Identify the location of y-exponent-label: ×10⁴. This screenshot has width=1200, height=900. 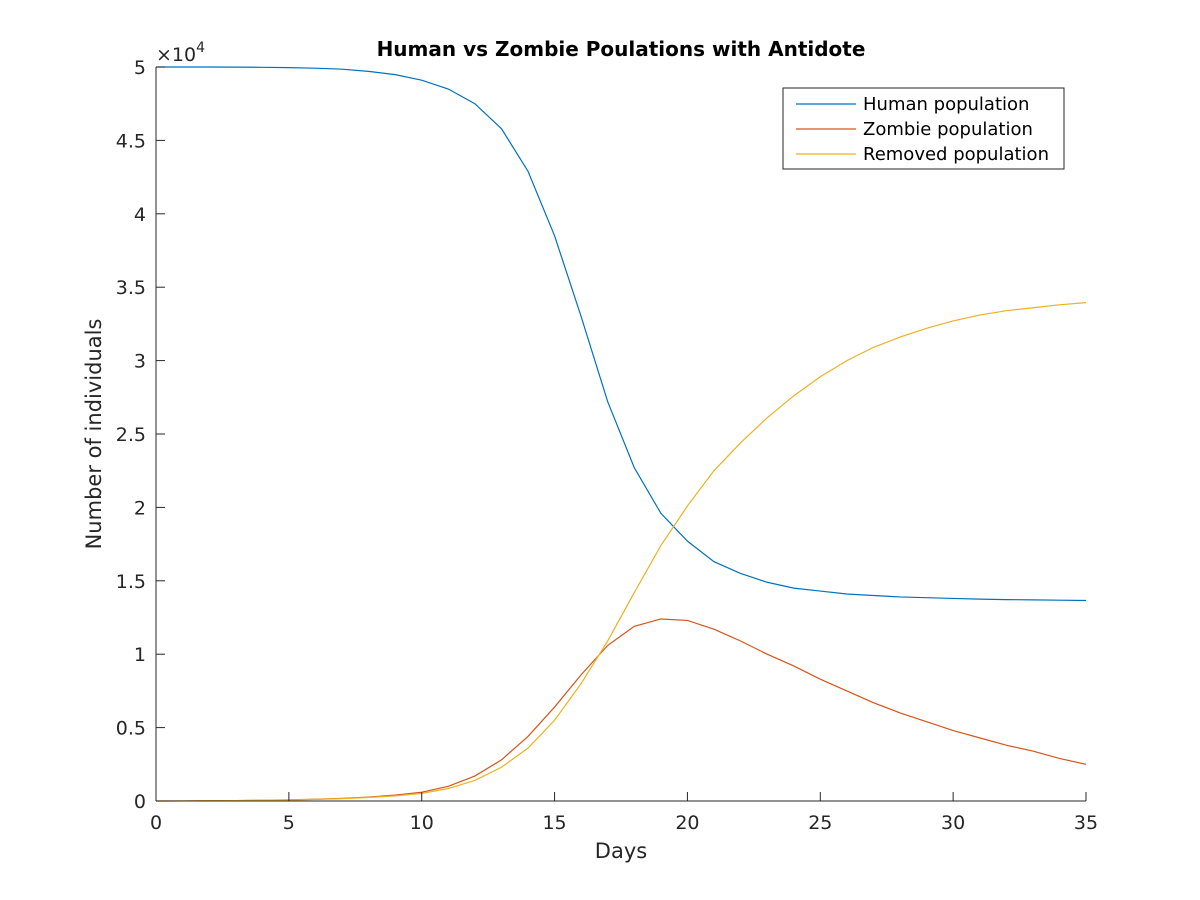
(180, 53).